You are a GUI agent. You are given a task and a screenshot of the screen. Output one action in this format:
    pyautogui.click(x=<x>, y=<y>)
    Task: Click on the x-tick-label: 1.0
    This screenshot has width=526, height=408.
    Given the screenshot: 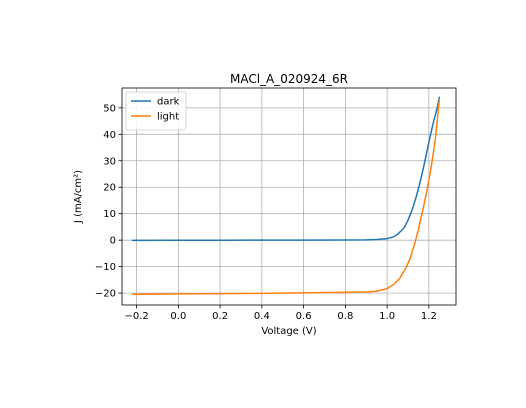 What is the action you would take?
    pyautogui.click(x=387, y=316)
    